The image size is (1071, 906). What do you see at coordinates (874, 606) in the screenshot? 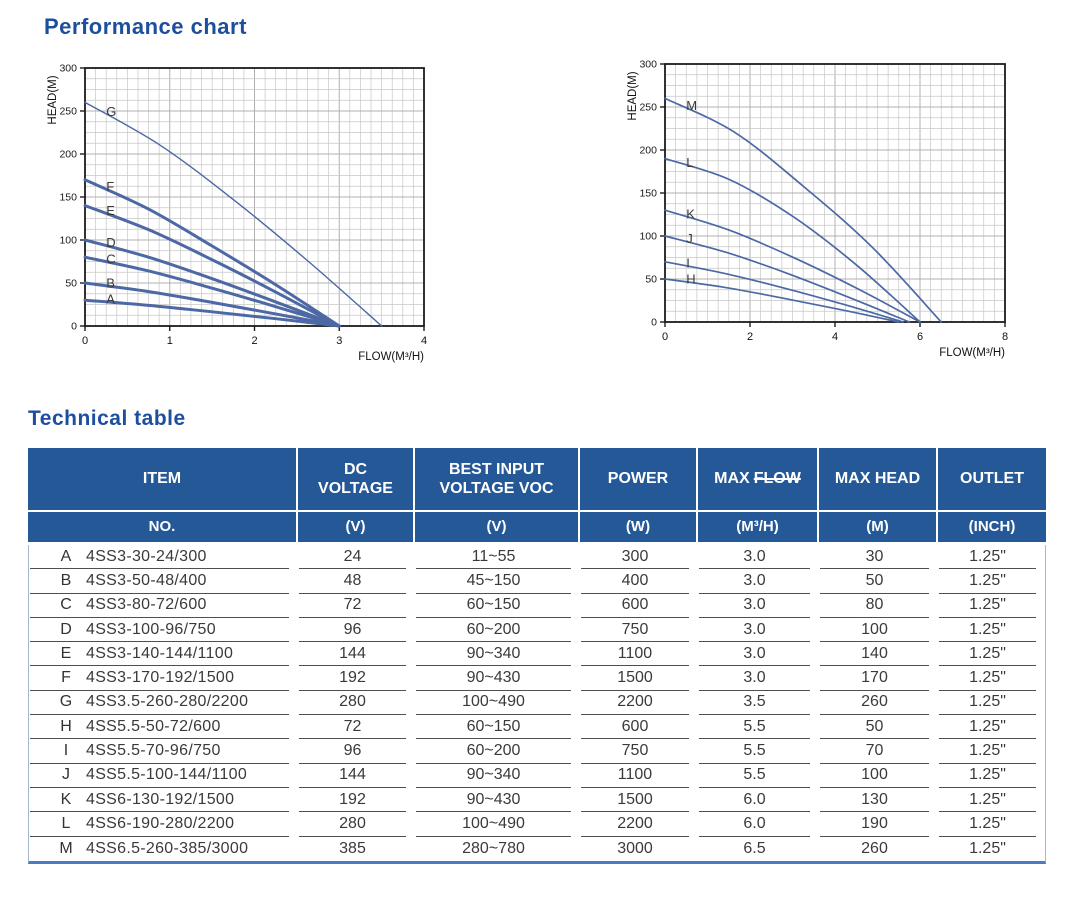
I see `row-max-head: 80` at bounding box center [874, 606].